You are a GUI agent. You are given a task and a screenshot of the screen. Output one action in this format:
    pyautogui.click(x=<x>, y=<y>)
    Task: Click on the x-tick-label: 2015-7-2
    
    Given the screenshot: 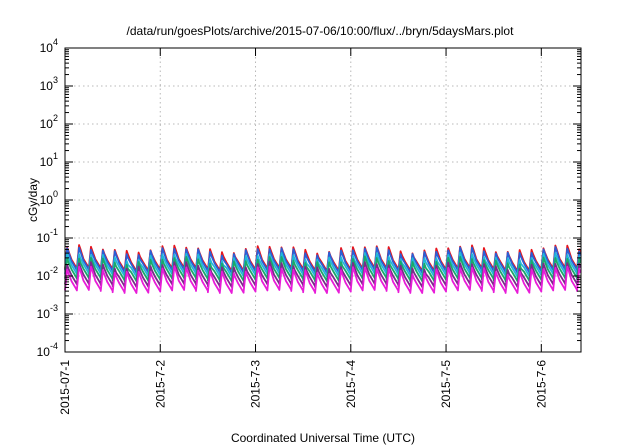 What is the action you would take?
    pyautogui.click(x=160, y=384)
    